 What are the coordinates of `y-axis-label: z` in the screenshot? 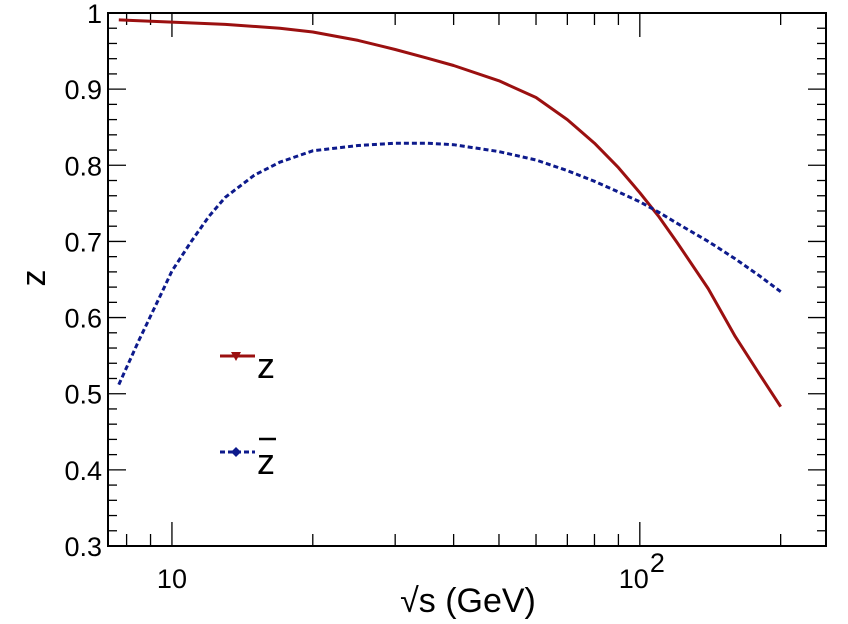 It's located at (34, 278).